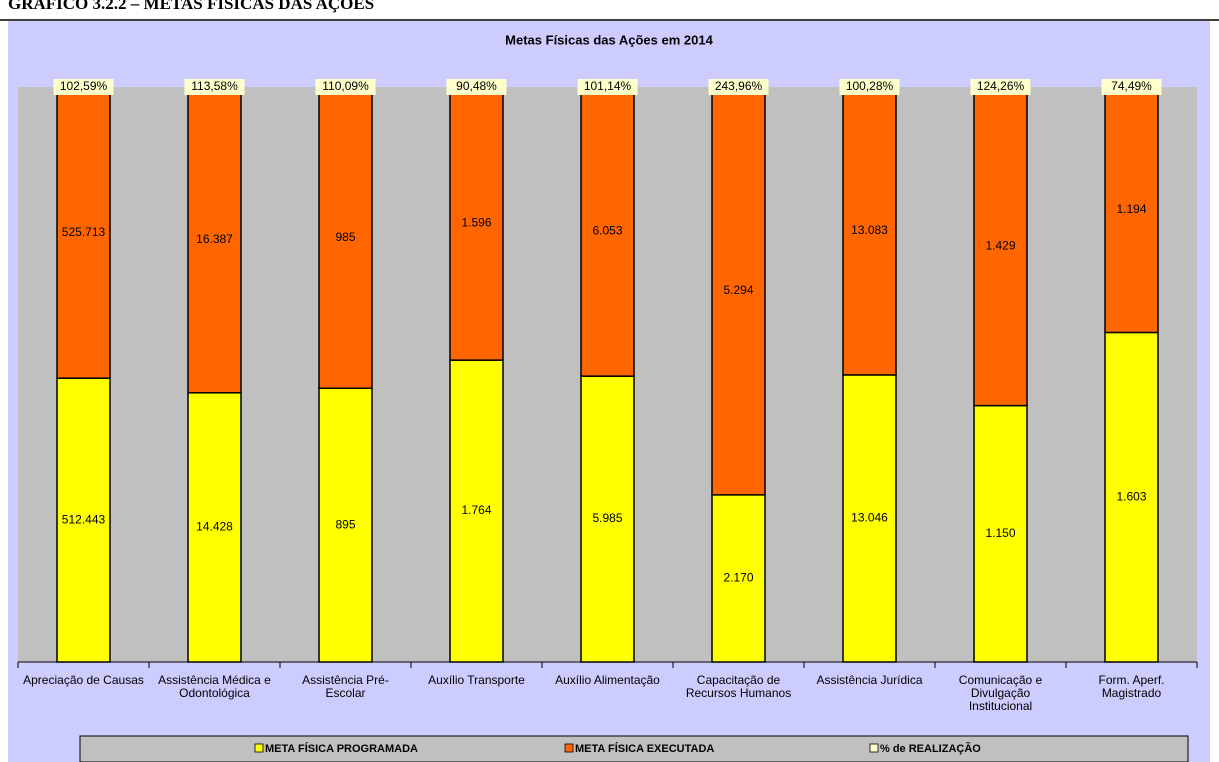  Describe the element at coordinates (341, 748) in the screenshot. I see `legend-label: META FÍSICA PROGRAMADA` at that location.